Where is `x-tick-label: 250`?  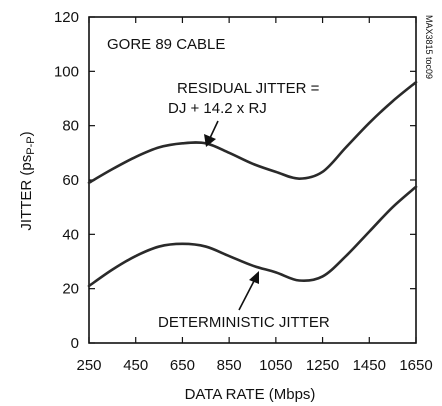 x-tick-label: 250 is located at coordinates (88, 365).